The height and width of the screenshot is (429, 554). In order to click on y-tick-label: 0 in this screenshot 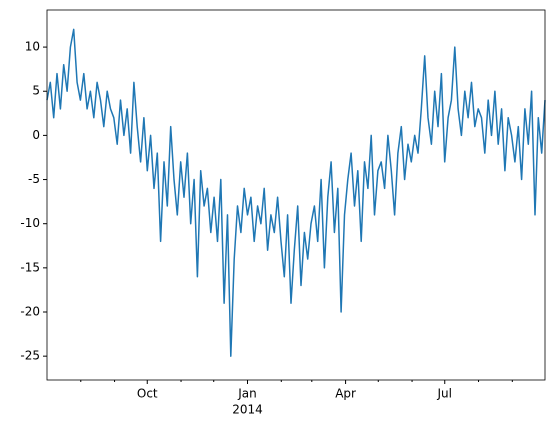, I will do `click(36, 135)`.